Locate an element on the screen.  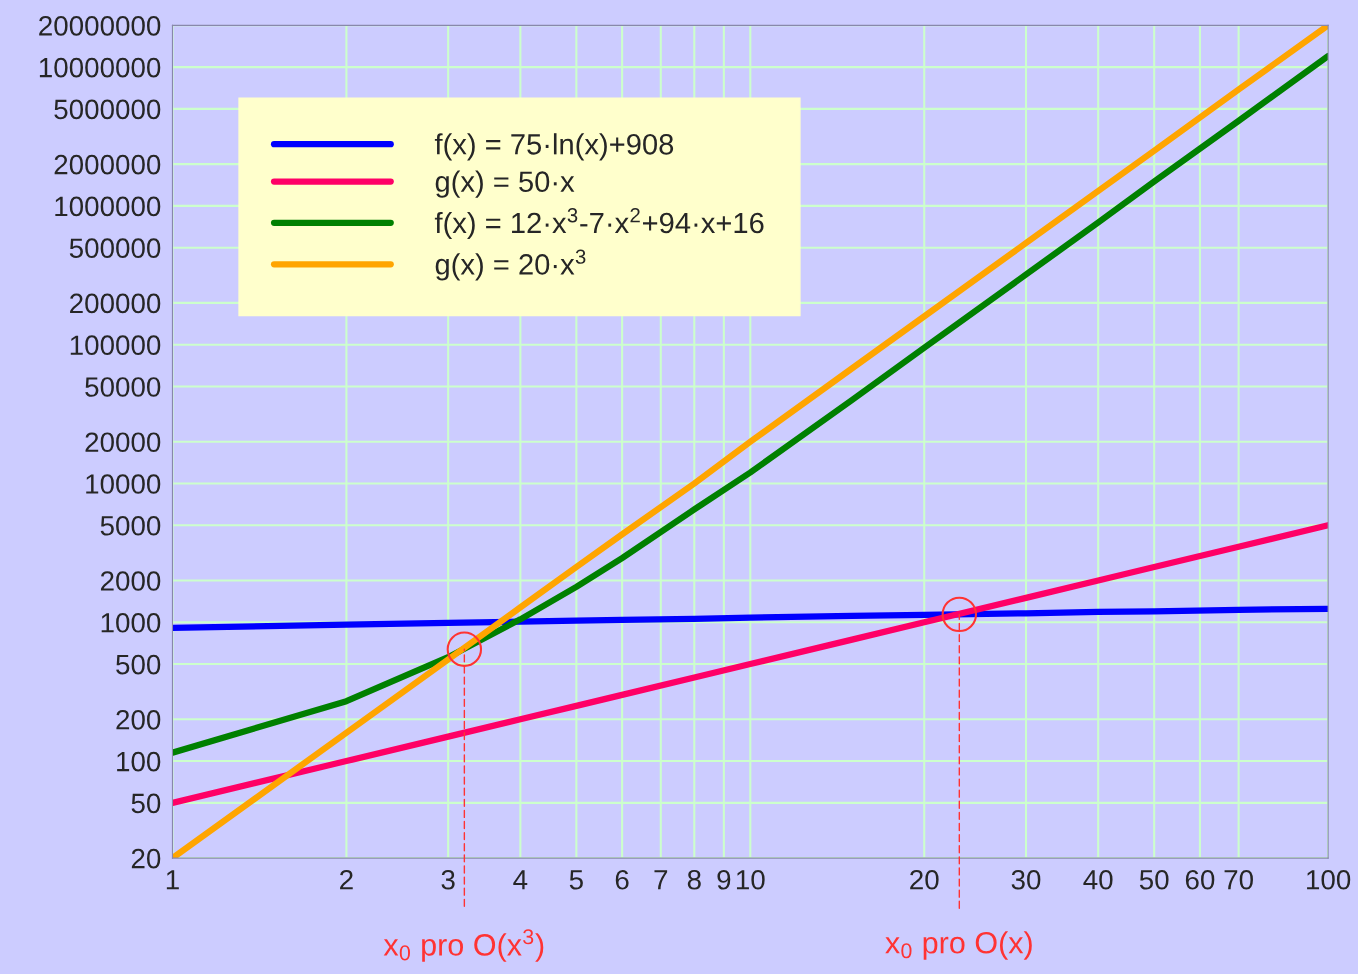
y-tick-label: 20000000 is located at coordinates (100, 25).